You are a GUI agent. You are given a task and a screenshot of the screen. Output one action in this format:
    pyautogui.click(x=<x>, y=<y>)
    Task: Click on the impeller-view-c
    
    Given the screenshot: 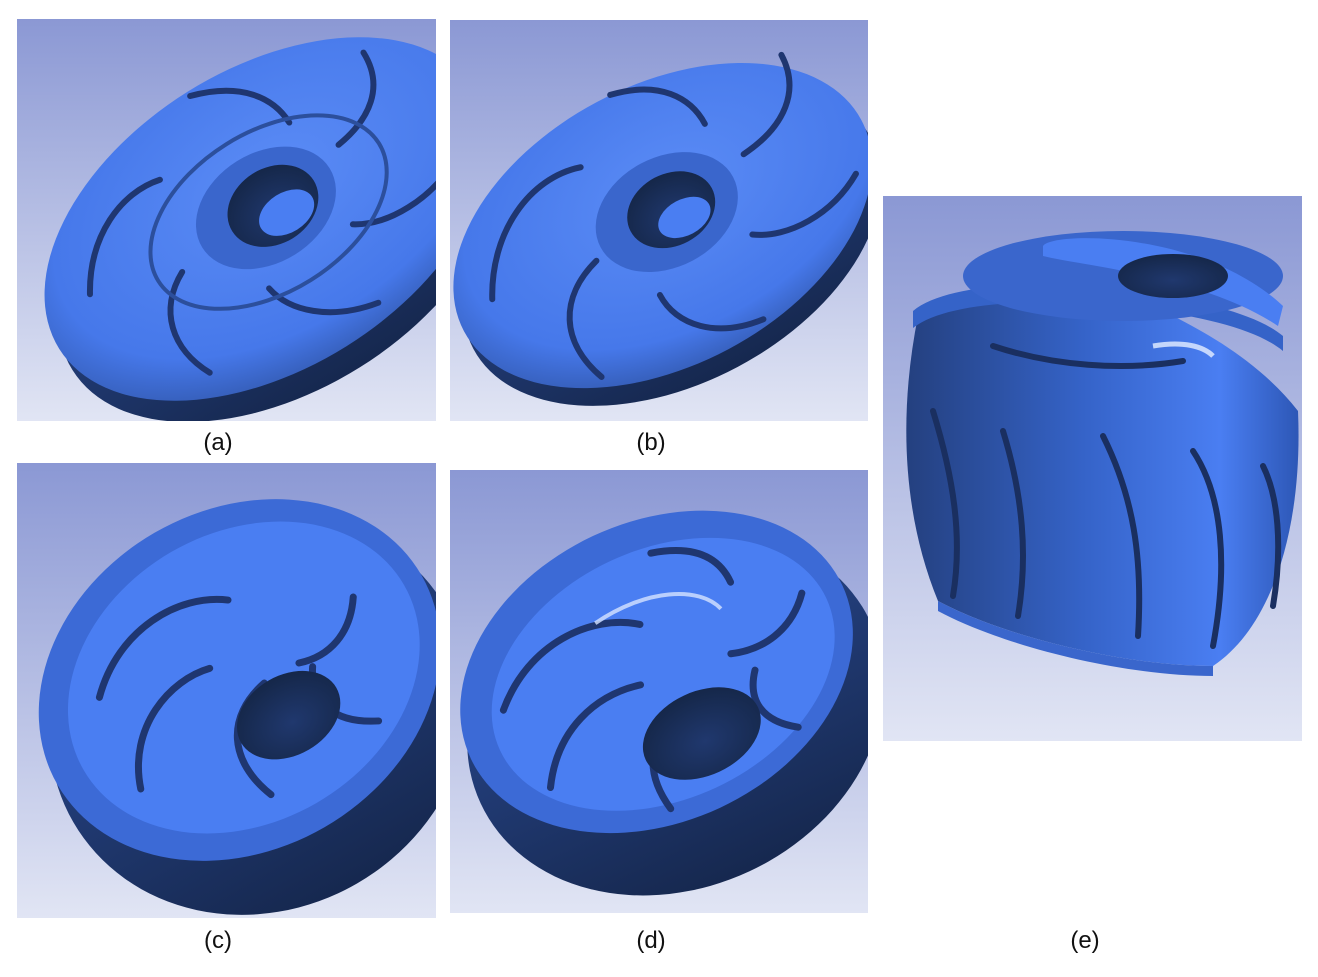 What is the action you would take?
    pyautogui.click(x=226, y=690)
    